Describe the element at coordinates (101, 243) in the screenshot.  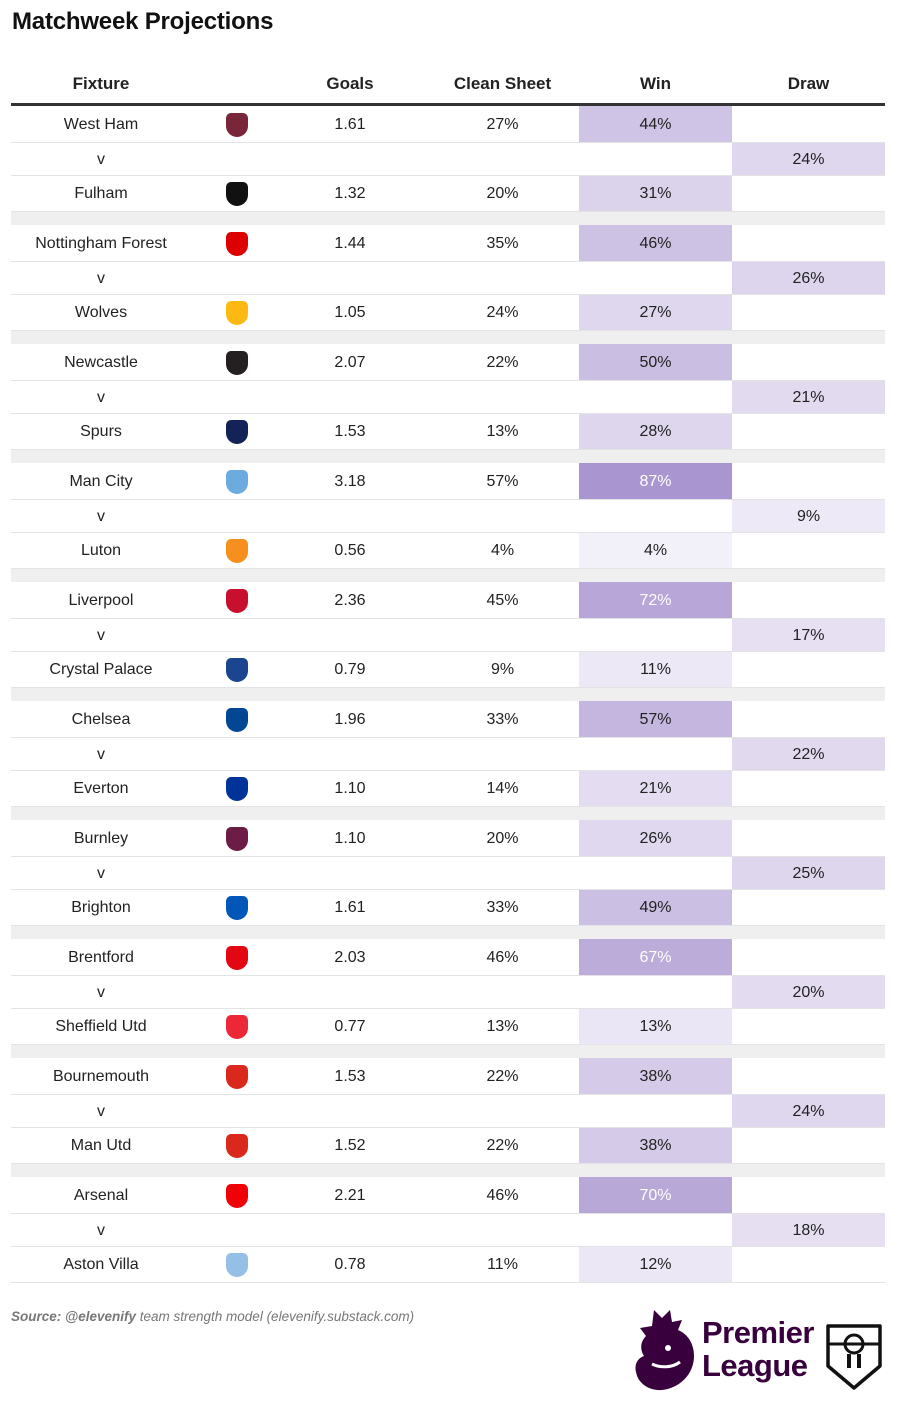
I see `team-name: Nottingham Forest` at that location.